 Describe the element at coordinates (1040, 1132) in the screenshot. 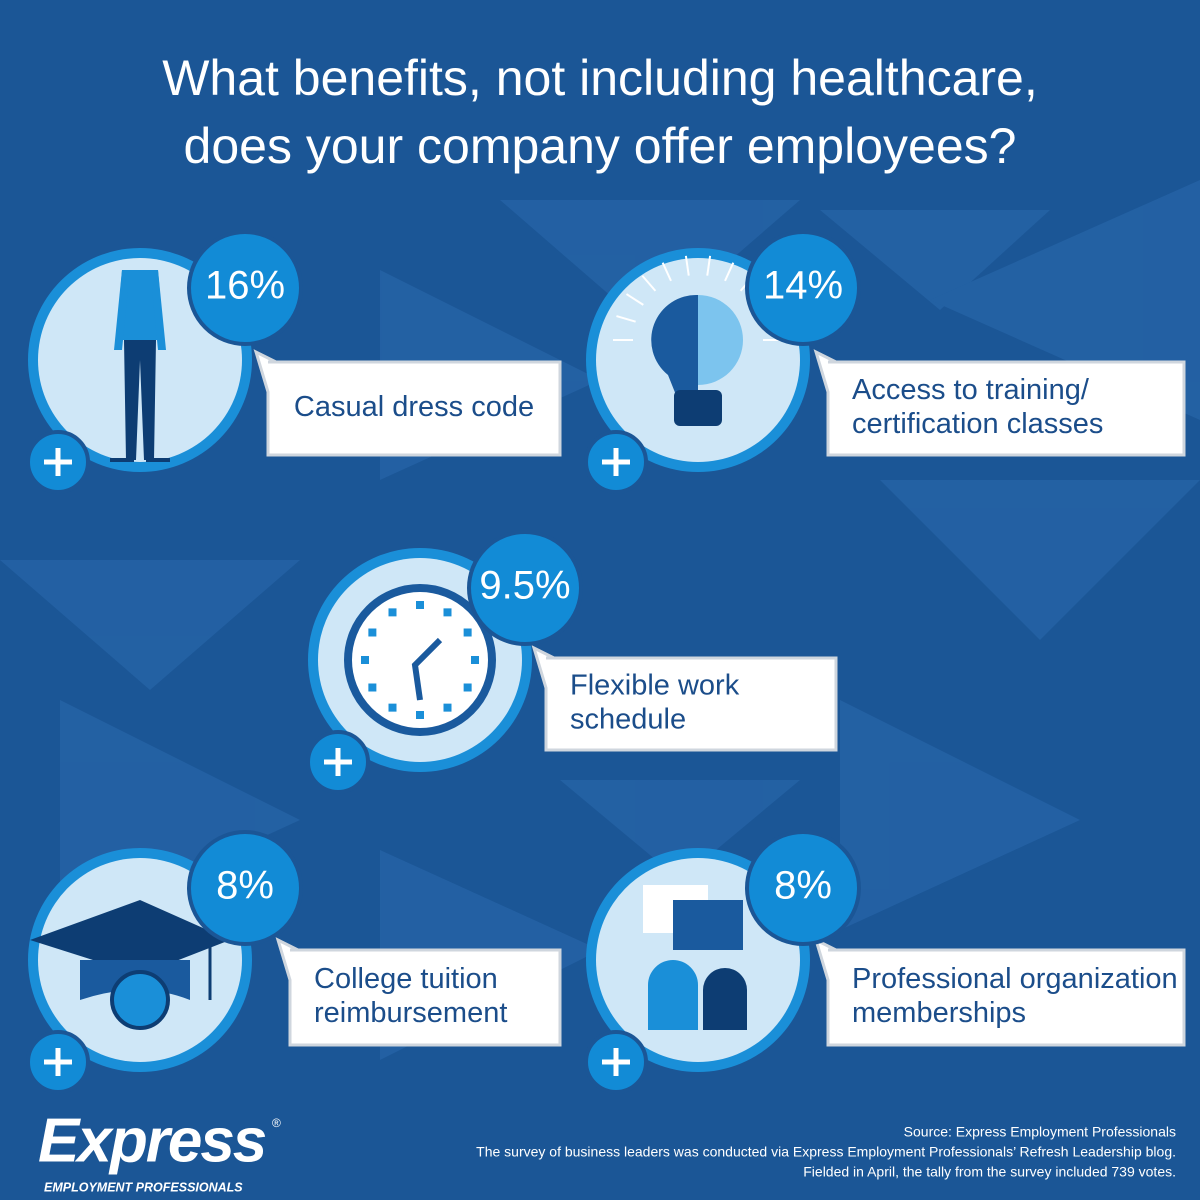

I see `source-line: Source: Express Employment Professionals` at that location.